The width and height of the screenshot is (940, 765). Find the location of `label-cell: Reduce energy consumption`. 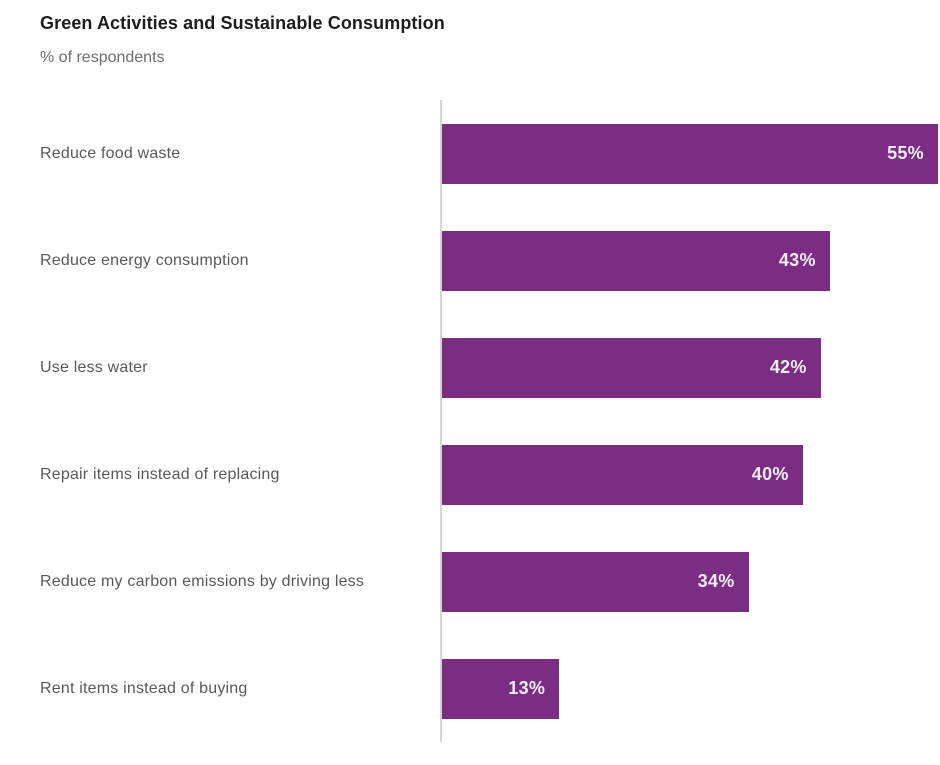

label-cell: Reduce energy consumption is located at coordinates (220, 260).